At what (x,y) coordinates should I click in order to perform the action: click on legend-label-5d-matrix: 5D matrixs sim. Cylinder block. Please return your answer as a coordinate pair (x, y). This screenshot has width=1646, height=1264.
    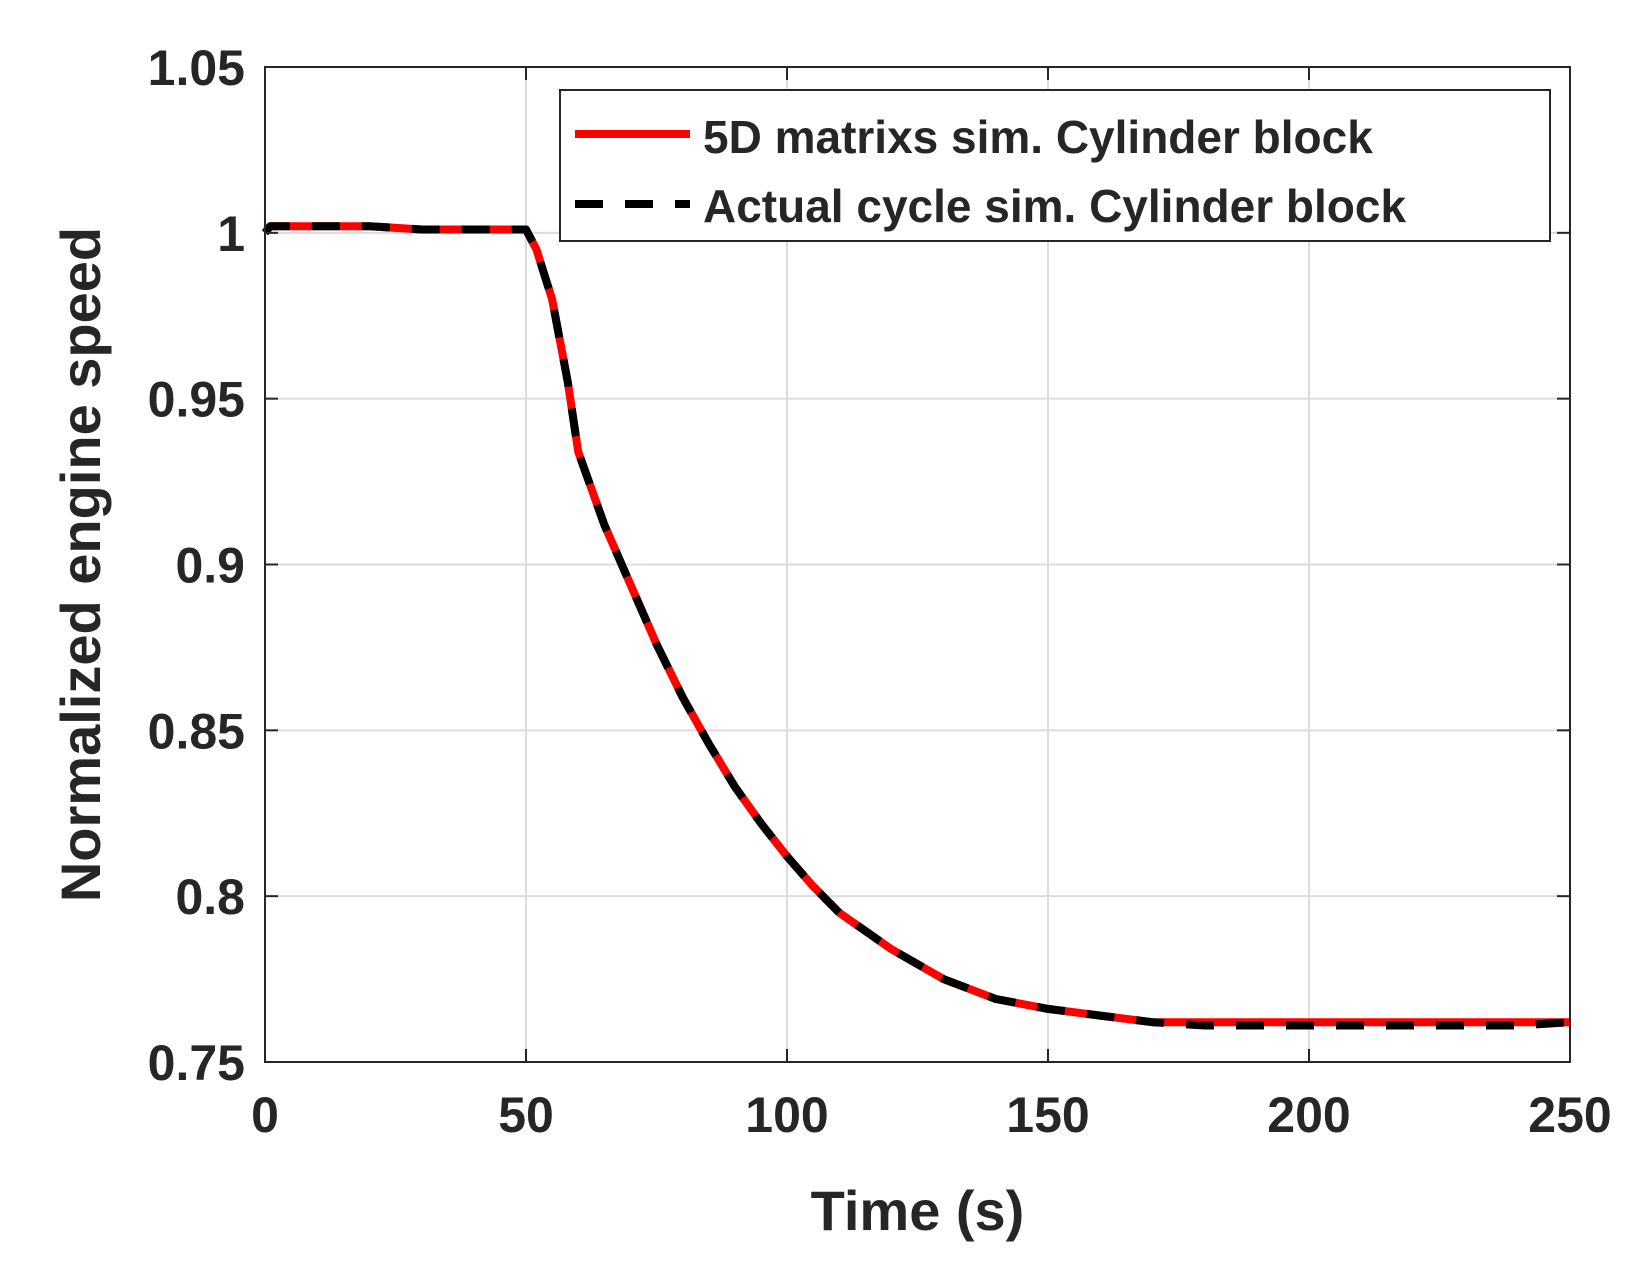
    Looking at the image, I should click on (1038, 137).